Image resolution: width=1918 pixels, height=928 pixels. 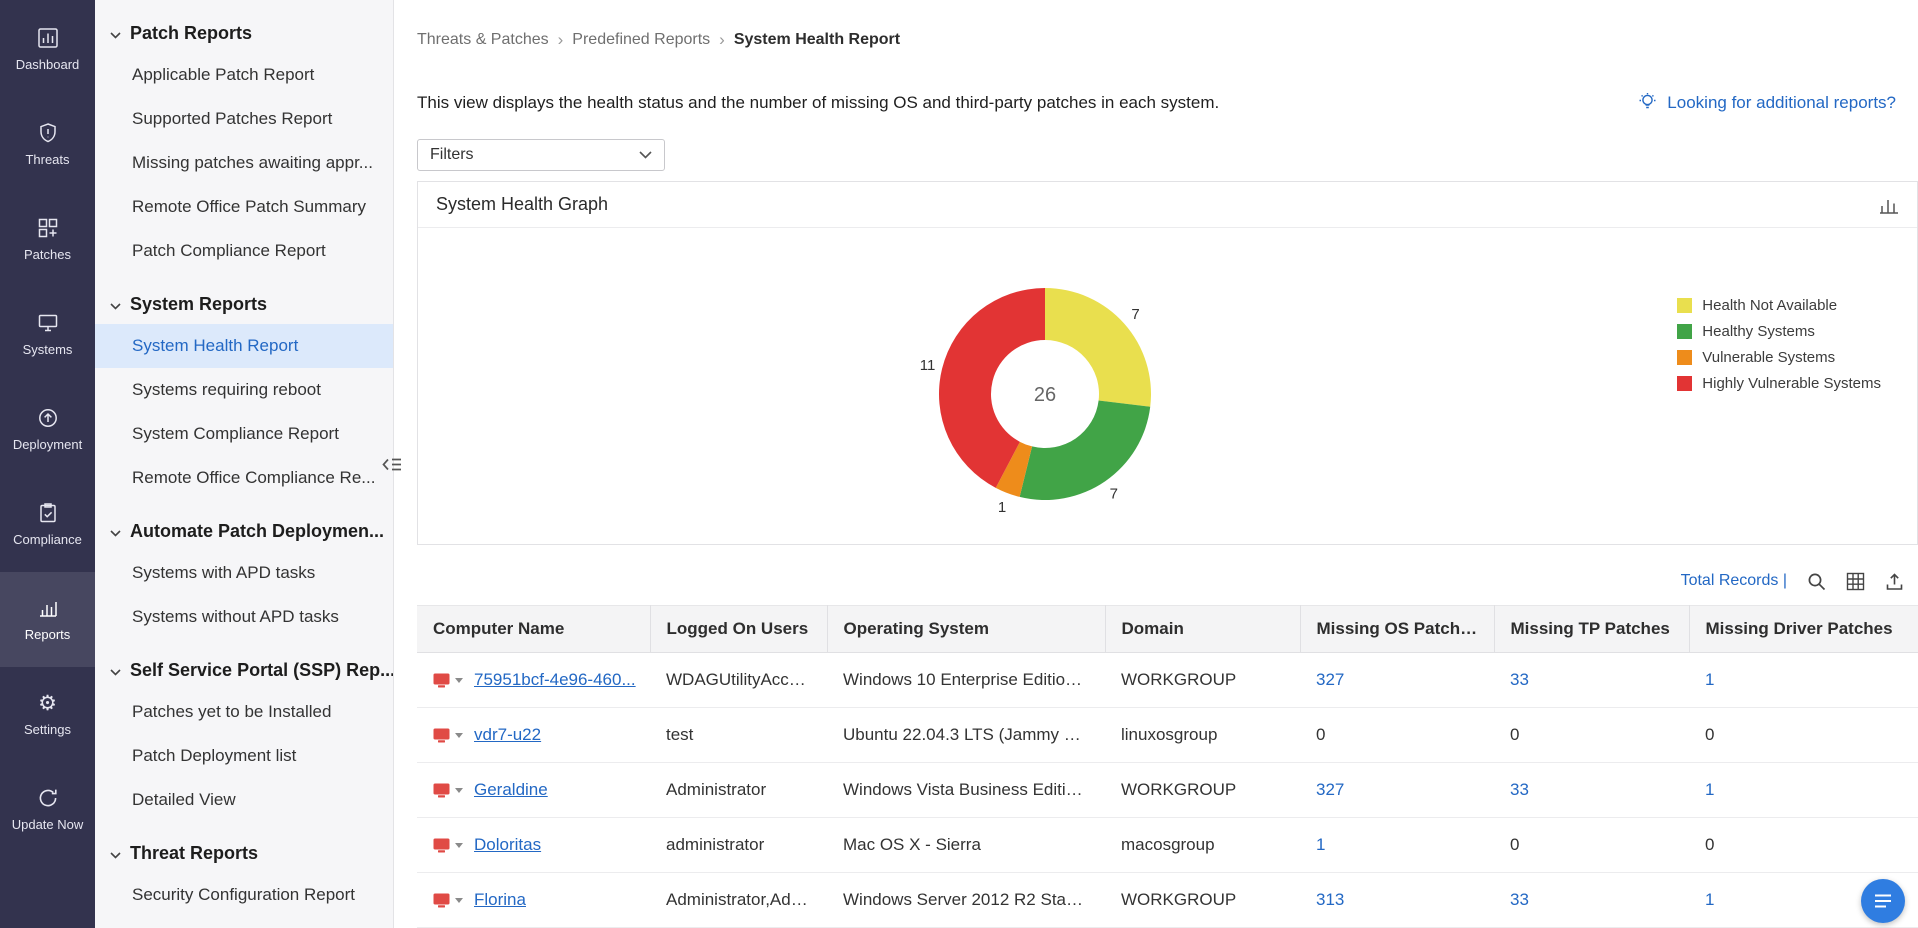 What do you see at coordinates (1397, 629) in the screenshot?
I see `column-header-missing-os-patches: Missing OS Patches` at bounding box center [1397, 629].